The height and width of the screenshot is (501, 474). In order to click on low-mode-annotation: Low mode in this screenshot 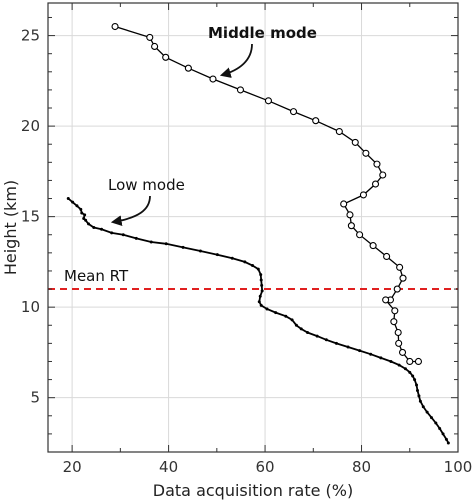, I will do `click(146, 185)`.